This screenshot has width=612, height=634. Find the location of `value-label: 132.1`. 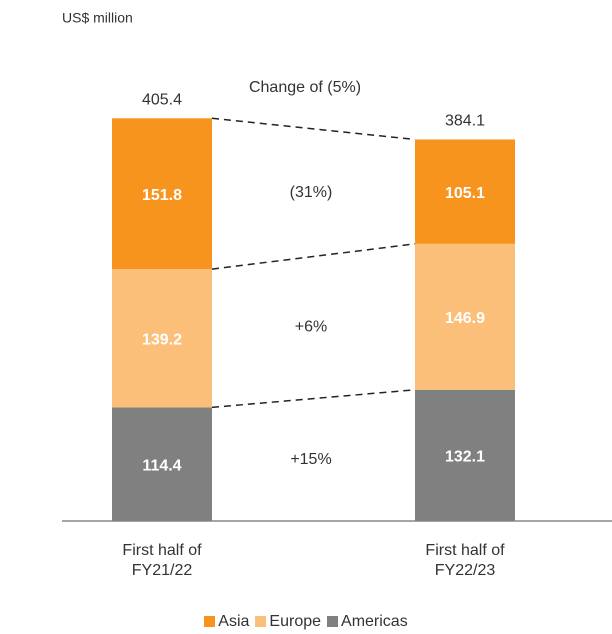

value-label: 132.1 is located at coordinates (465, 457).